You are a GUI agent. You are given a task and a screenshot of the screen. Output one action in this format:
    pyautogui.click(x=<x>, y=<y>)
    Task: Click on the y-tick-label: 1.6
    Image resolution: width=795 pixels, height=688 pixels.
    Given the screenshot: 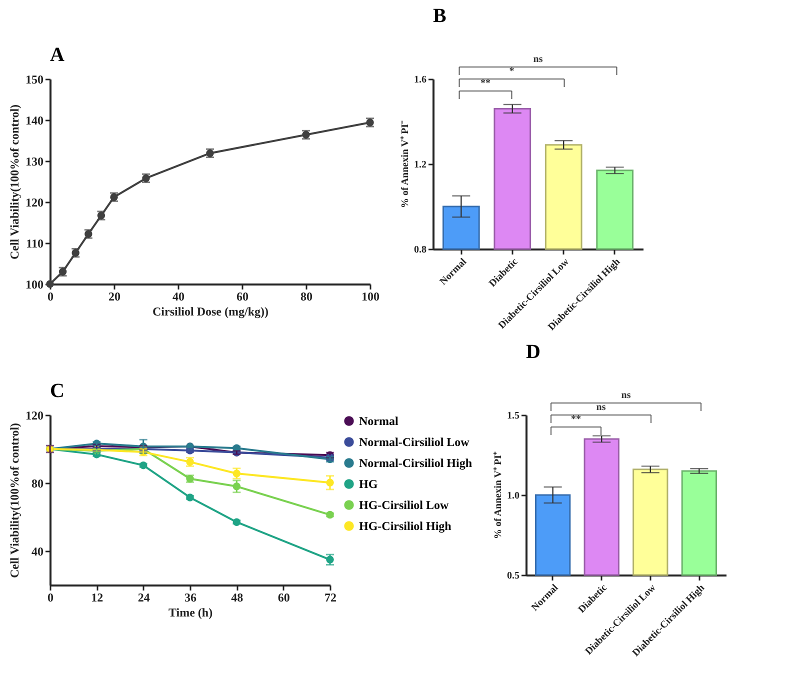 What is the action you would take?
    pyautogui.click(x=420, y=80)
    